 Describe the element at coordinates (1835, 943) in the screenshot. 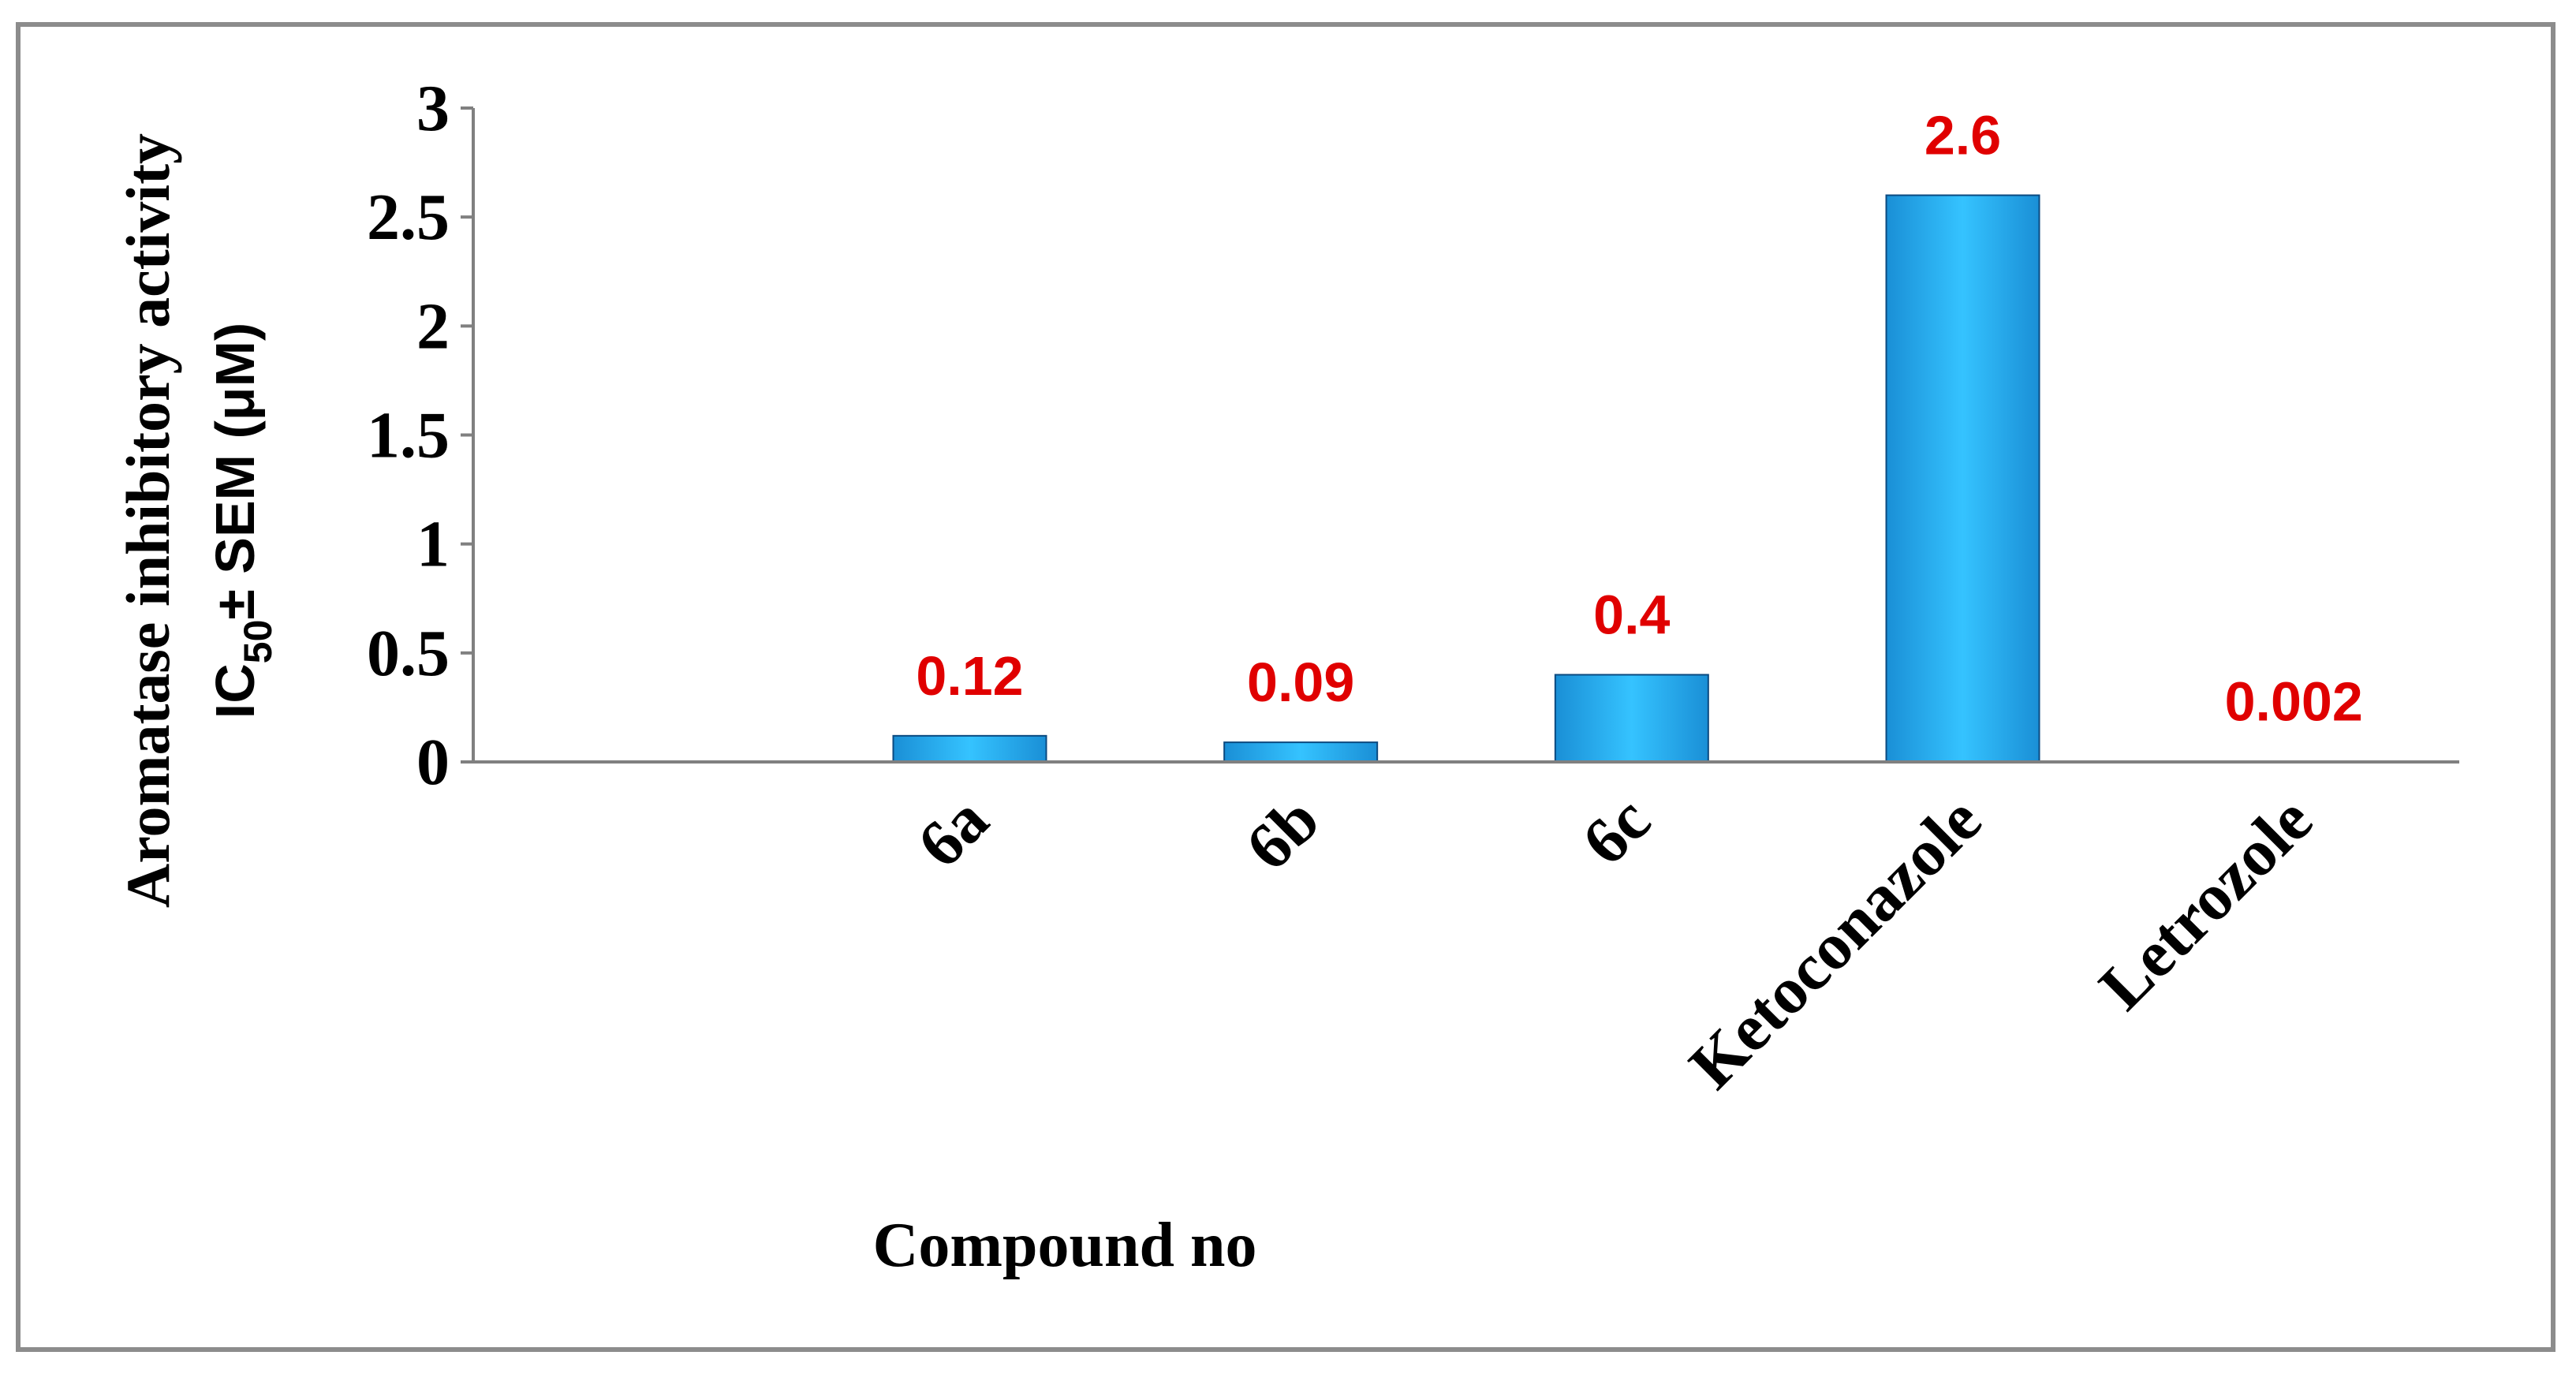

I see `category-label-ketoconazole: Ketoconazole` at that location.